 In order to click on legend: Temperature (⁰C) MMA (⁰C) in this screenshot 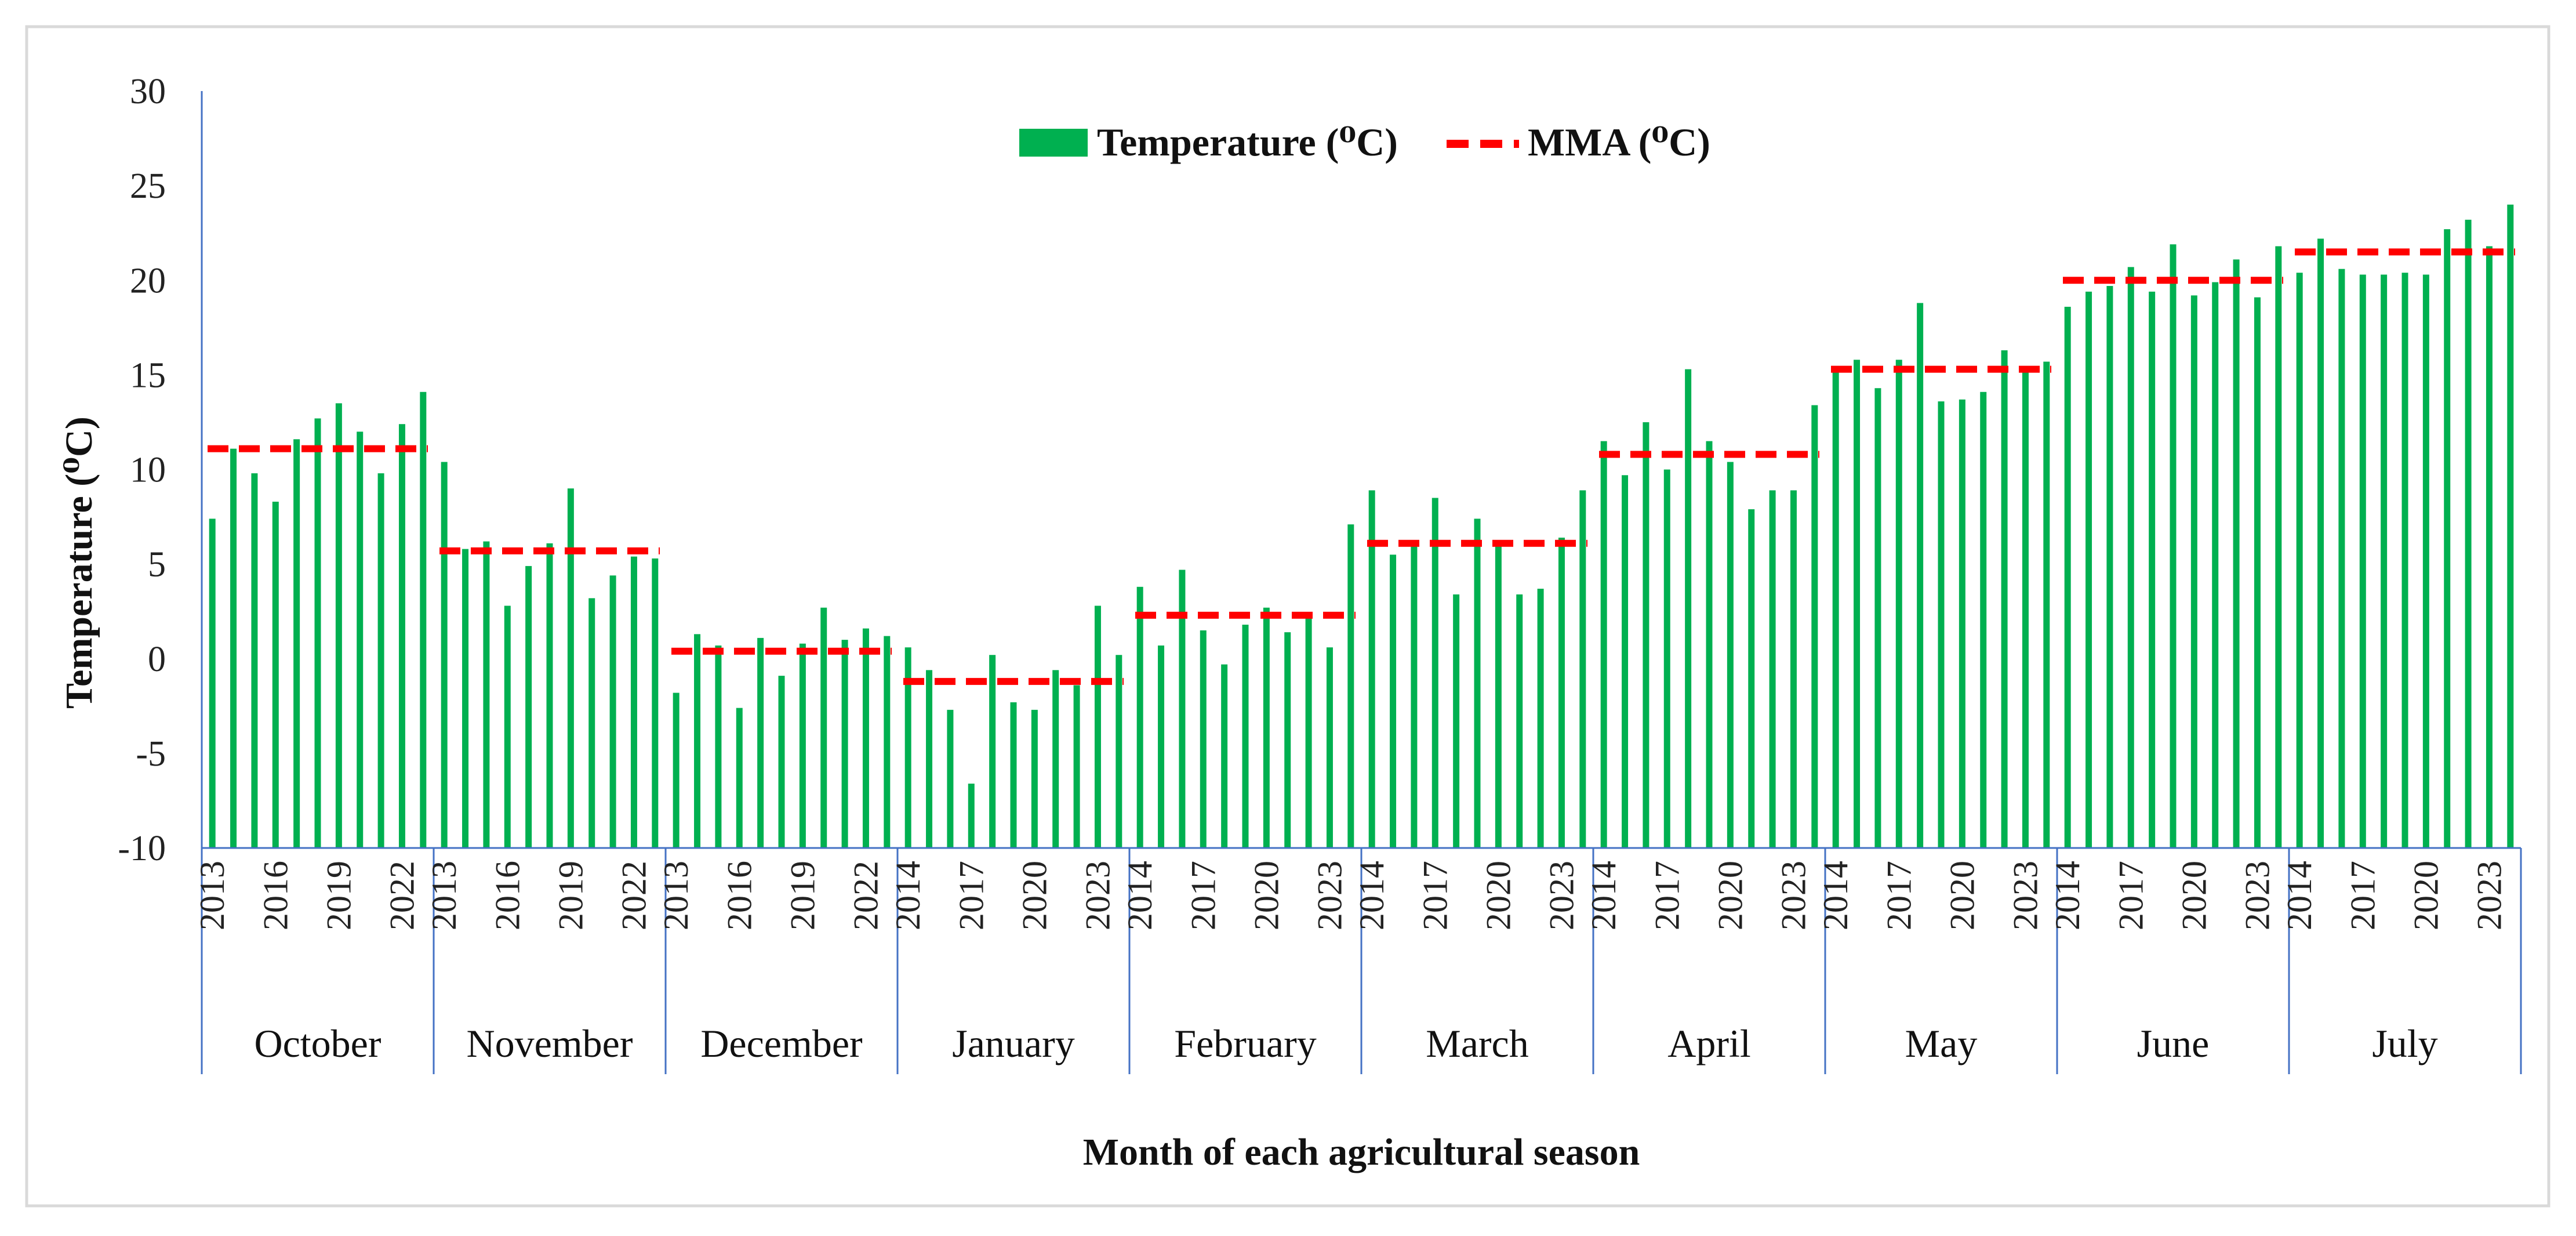, I will do `click(1364, 142)`.